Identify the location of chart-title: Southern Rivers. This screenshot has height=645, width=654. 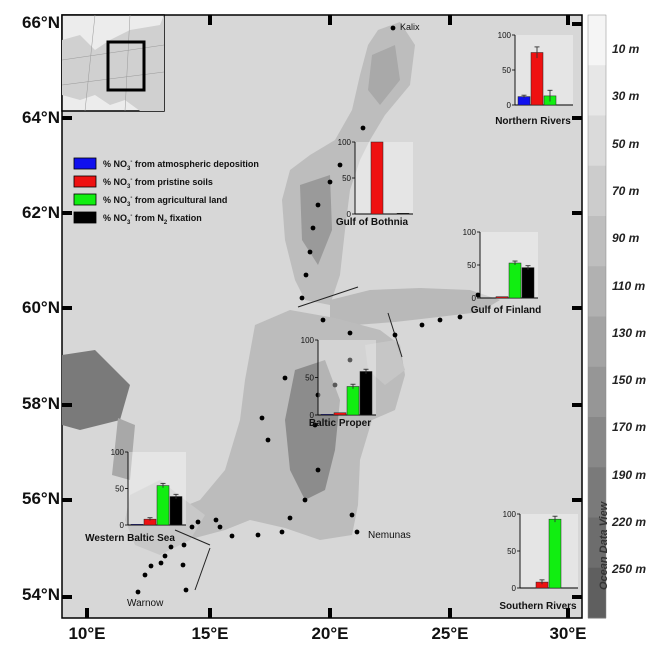
(538, 606).